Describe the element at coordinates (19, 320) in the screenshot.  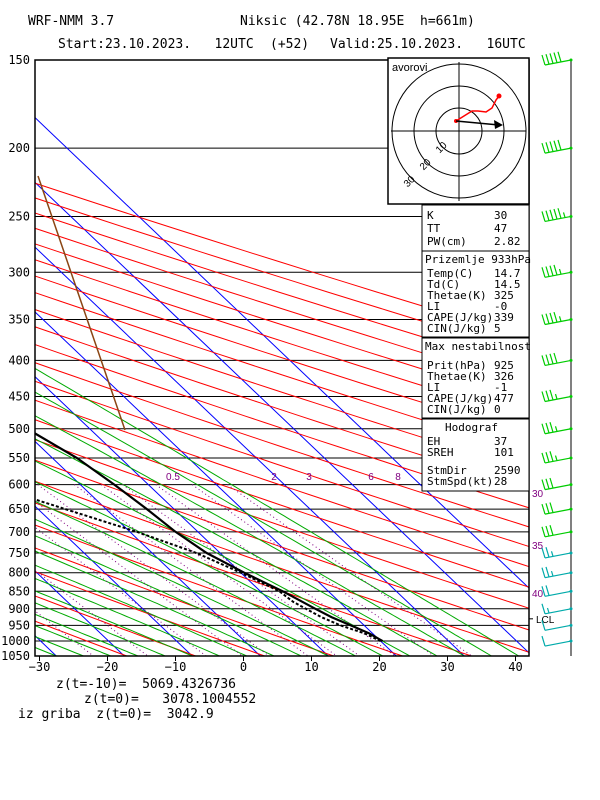
I see `pressure-tick-label: 350` at that location.